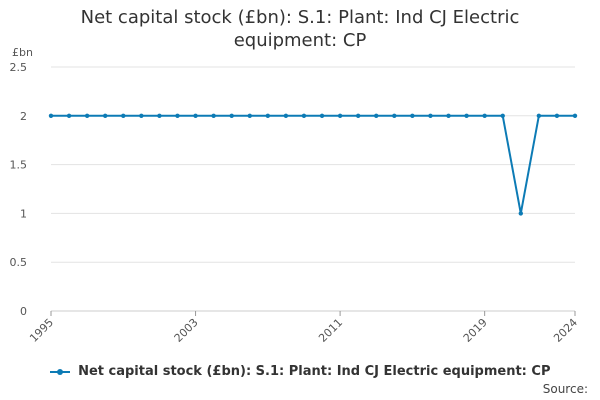 This screenshot has width=600, height=400. What do you see at coordinates (330, 330) in the screenshot?
I see `x-tick-label: 2011` at bounding box center [330, 330].